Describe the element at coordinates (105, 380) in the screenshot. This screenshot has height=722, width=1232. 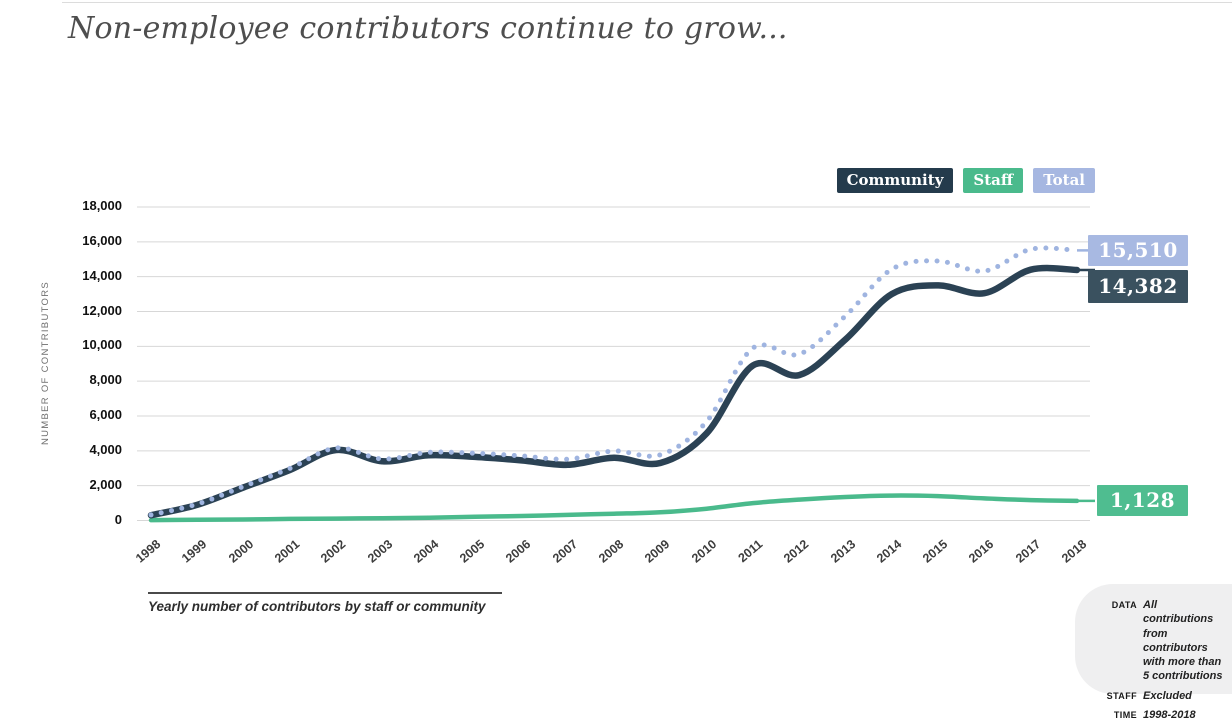
I see `y-tick-label: 8,000` at that location.